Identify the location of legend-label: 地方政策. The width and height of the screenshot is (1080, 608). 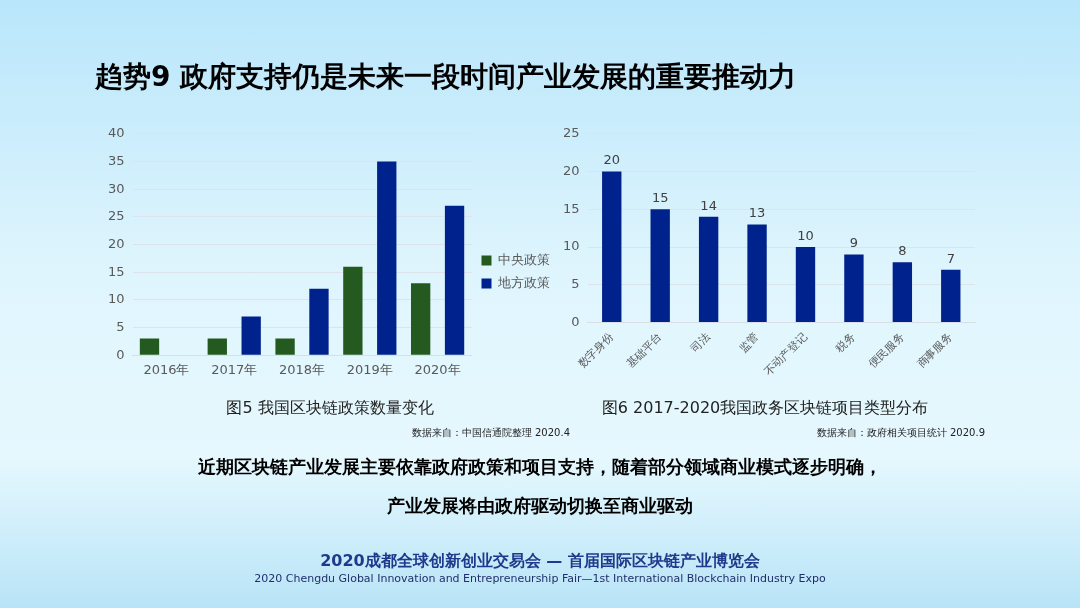
(523, 282).